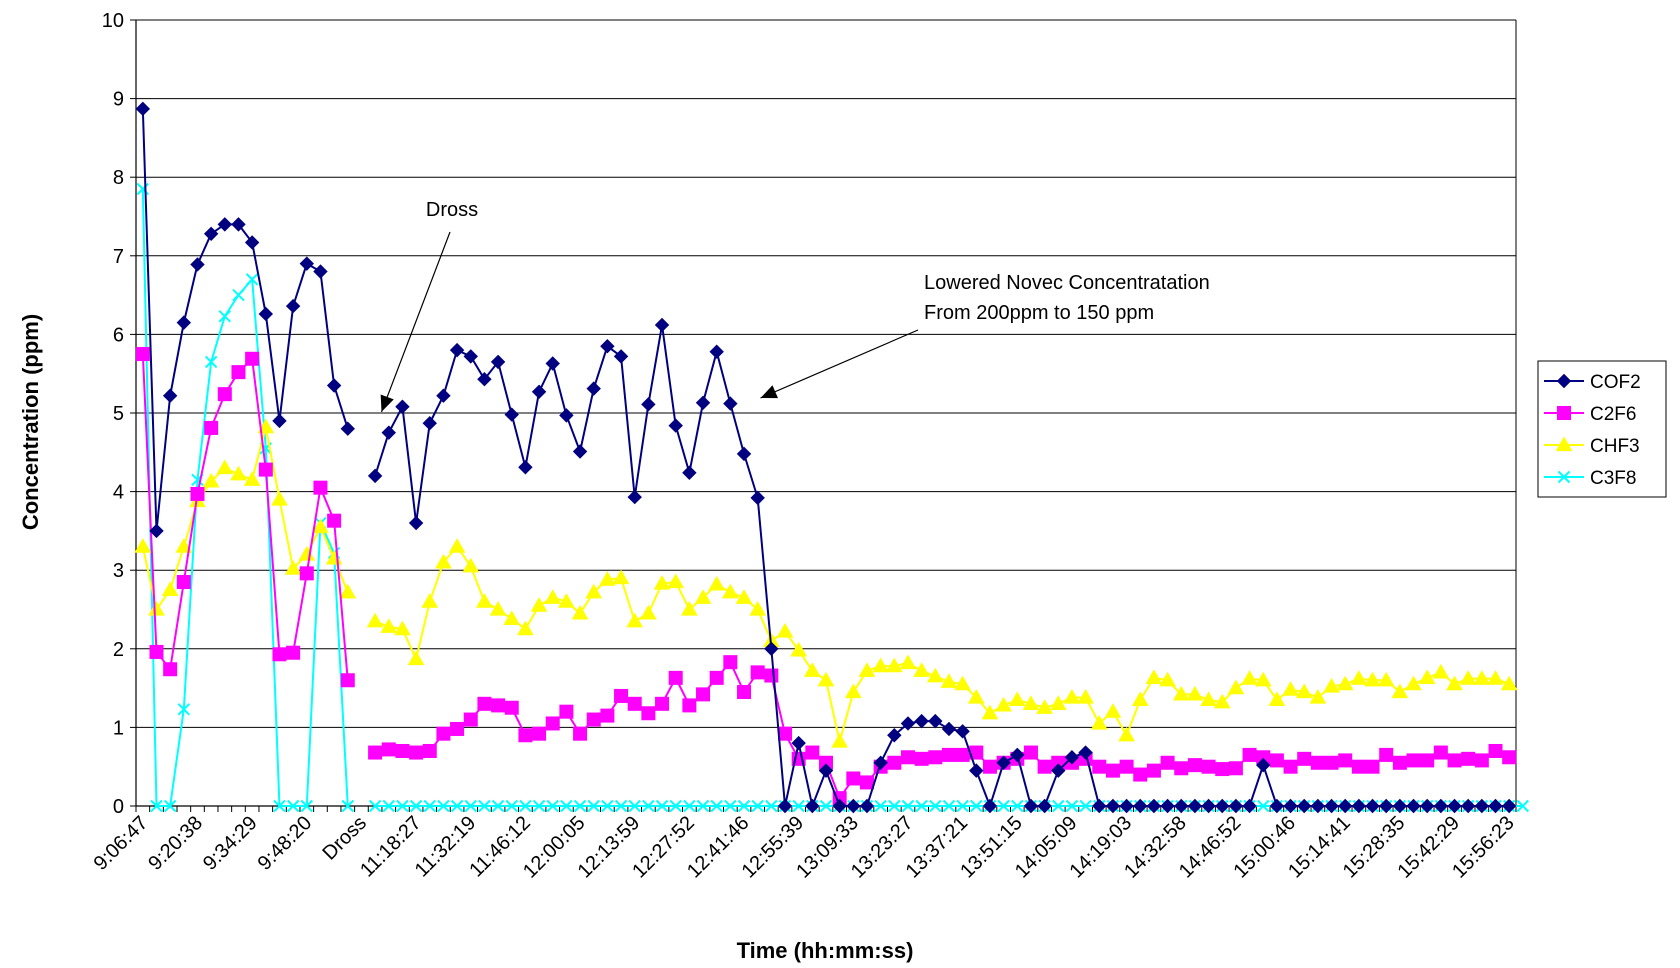 The image size is (1680, 968). I want to click on y-axis-ticks: 0 1 2 3 4 5 6 7 8 9 10, so click(119, 414).